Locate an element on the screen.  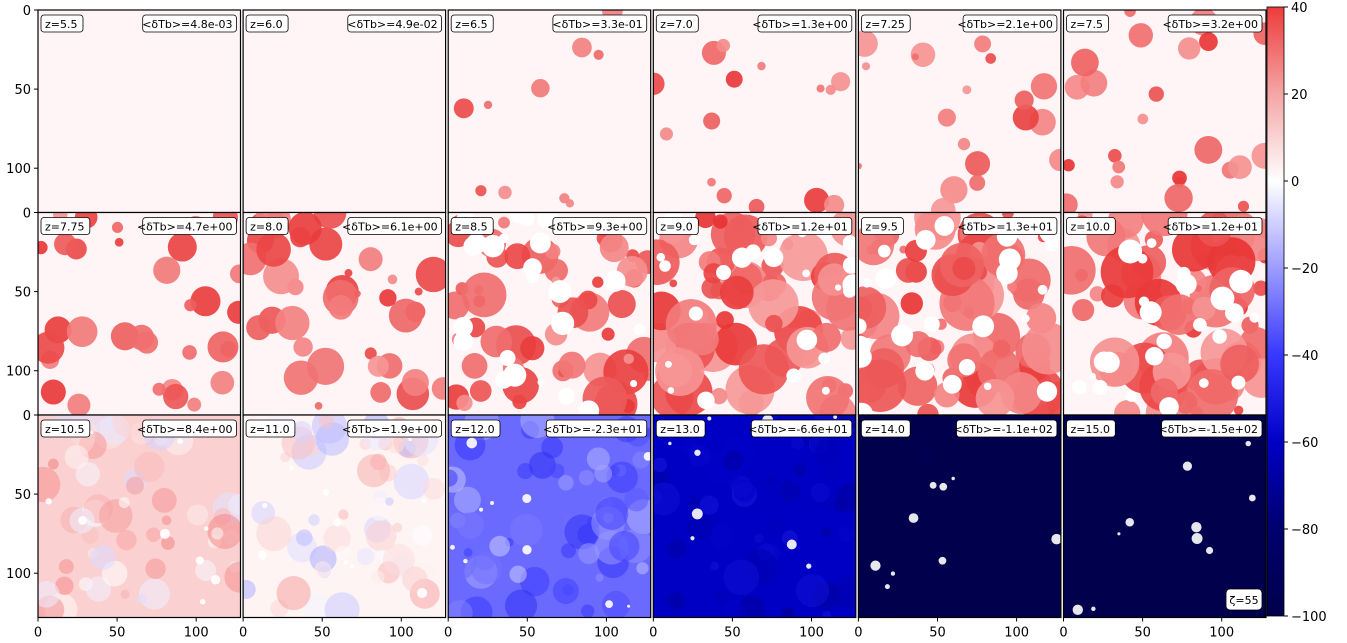
heatmap-panel: z=10.5 <δTb>=8.4e+00 is located at coordinates (139, 516).